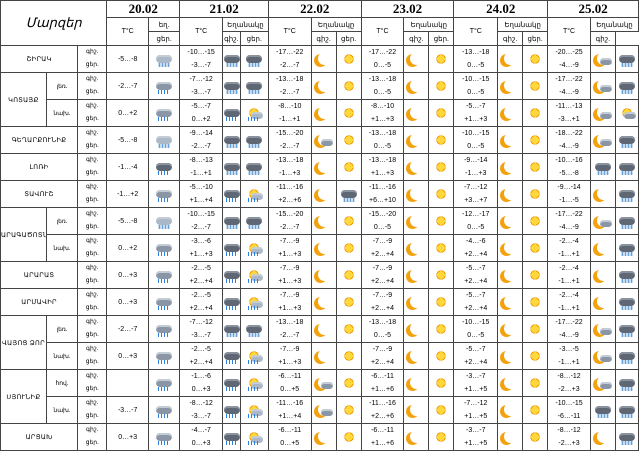 Image resolution: width=640 pixels, height=451 pixels. I want to click on day-temp: -2…-7, so click(290, 92).